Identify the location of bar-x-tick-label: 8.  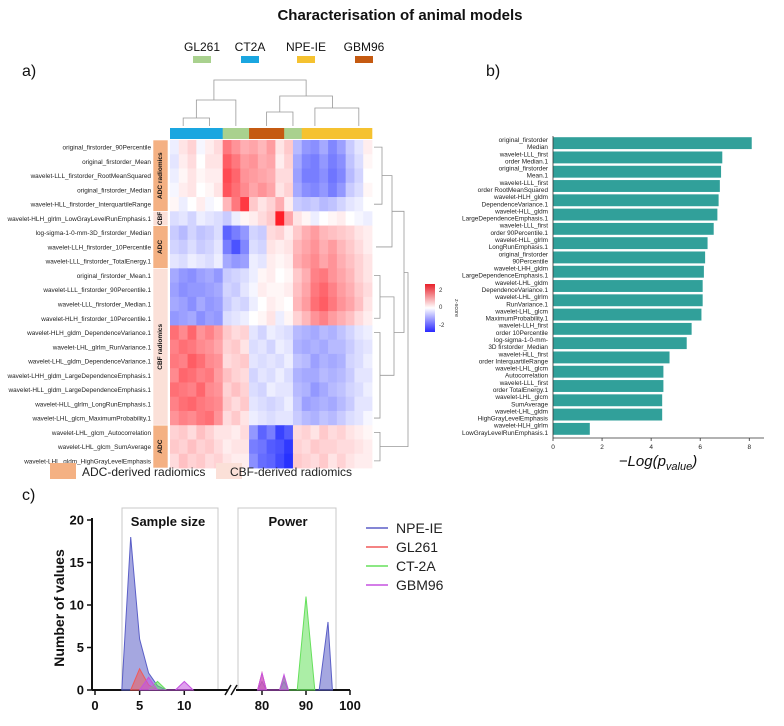
(749, 447).